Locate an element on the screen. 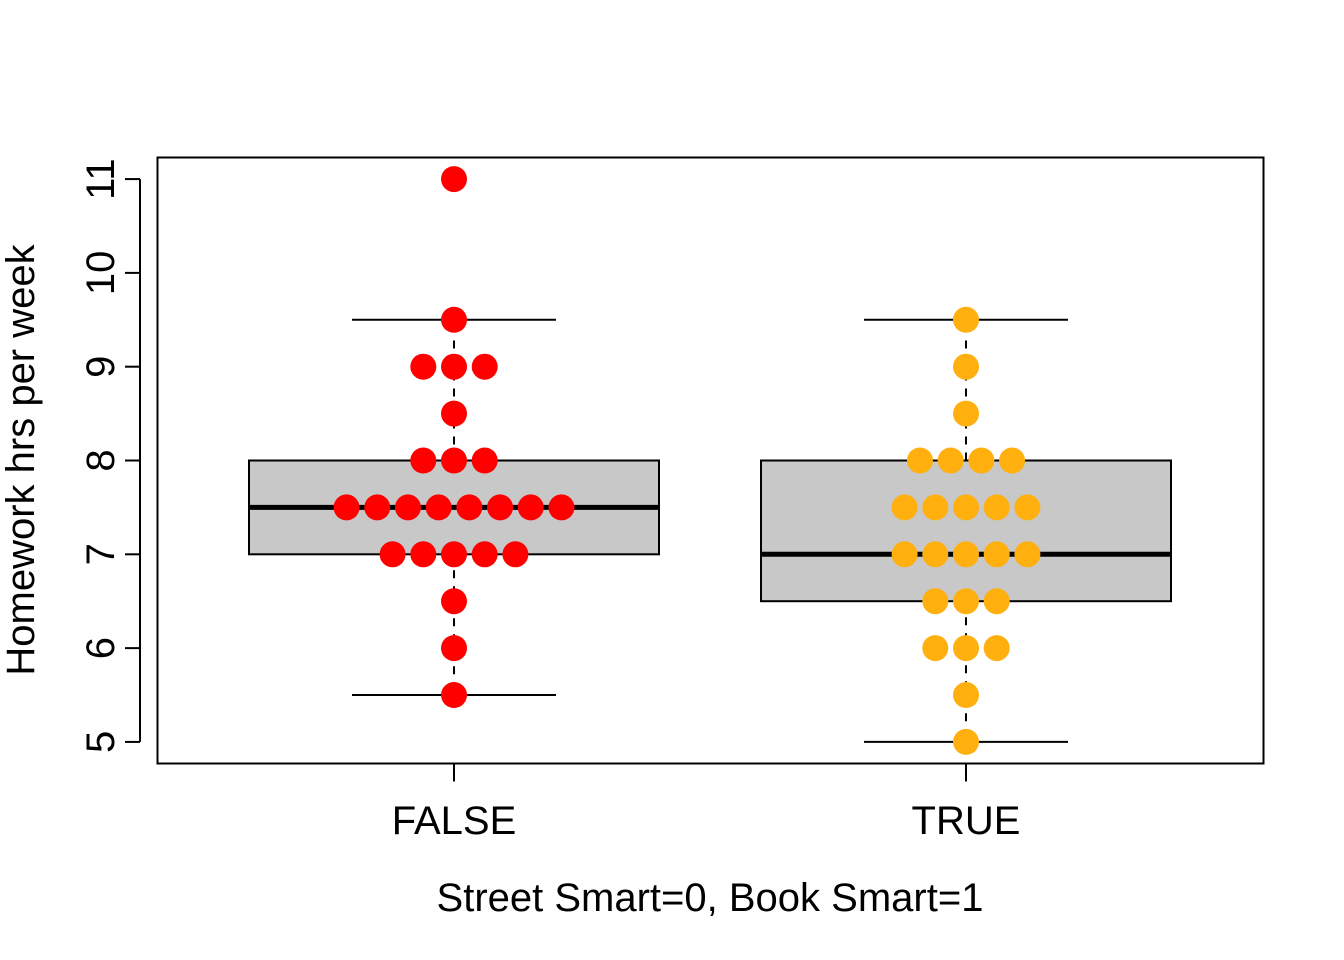  box-false is located at coordinates (454, 507).